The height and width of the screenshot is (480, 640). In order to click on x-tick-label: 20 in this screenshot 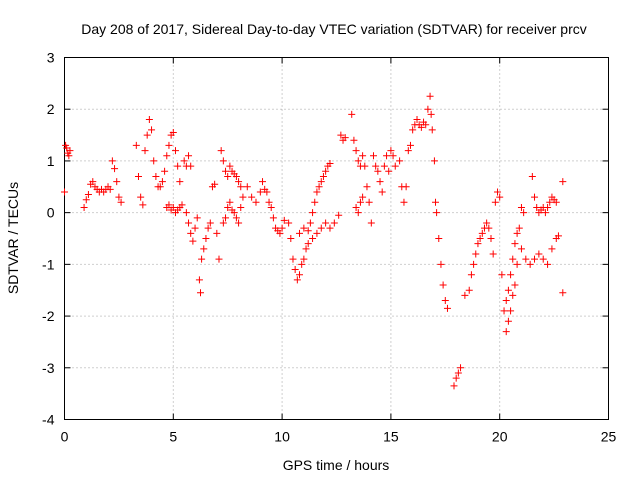, I will do `click(500, 437)`.